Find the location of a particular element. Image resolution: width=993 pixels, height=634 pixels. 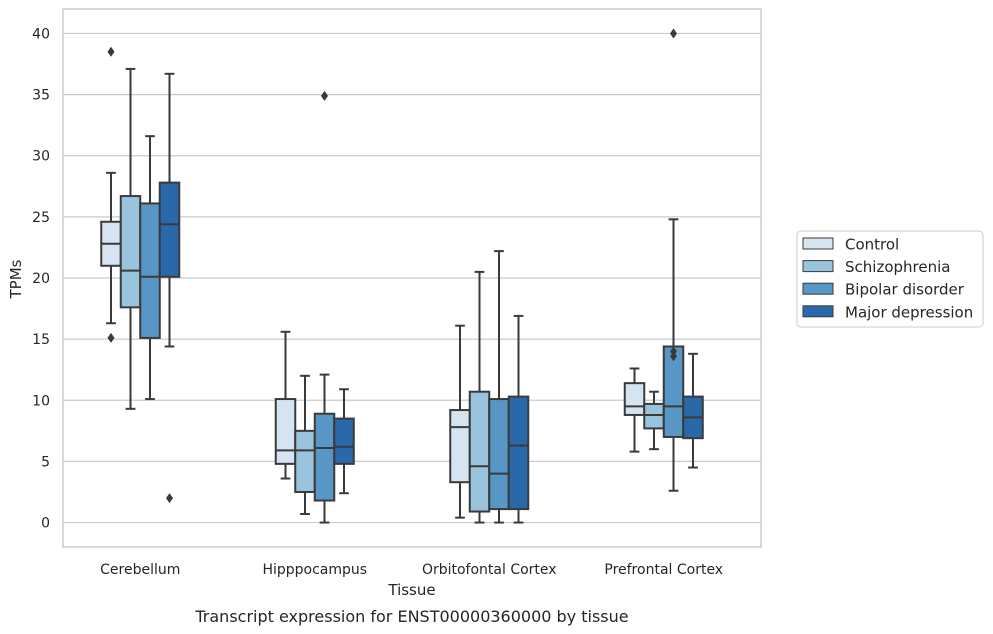

y-tick-label: 0 is located at coordinates (45, 524).